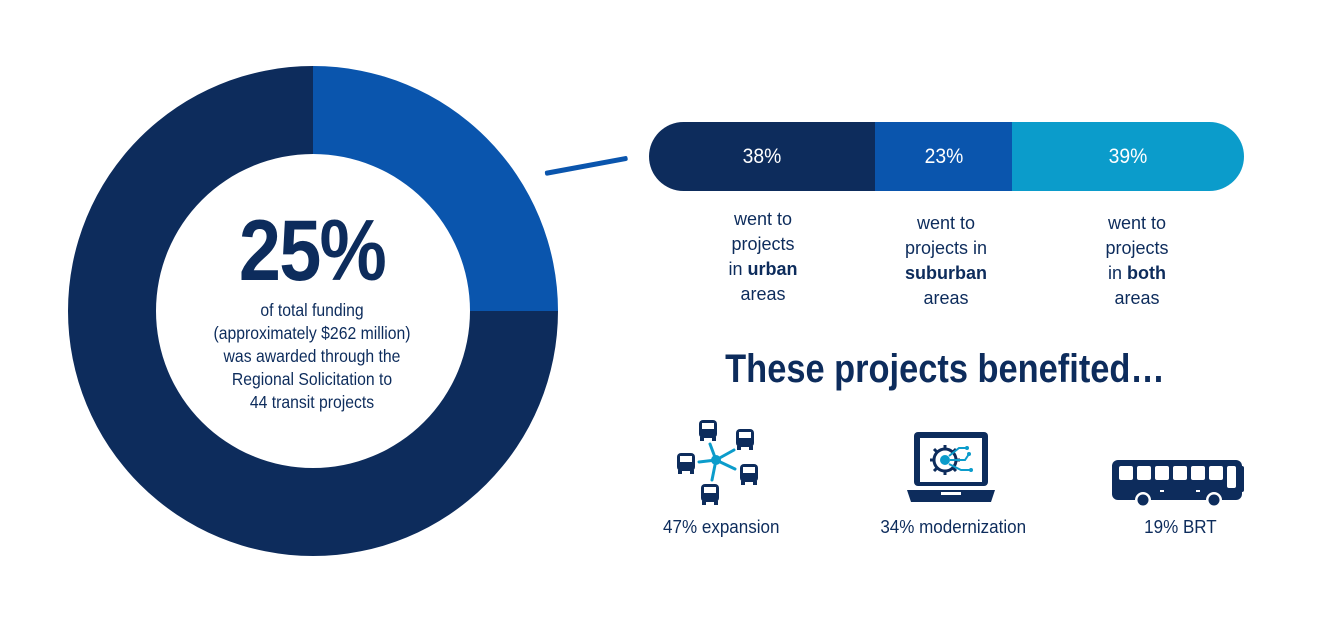  Describe the element at coordinates (721, 526) in the screenshot. I see `caption-text: 47% expansion` at that location.